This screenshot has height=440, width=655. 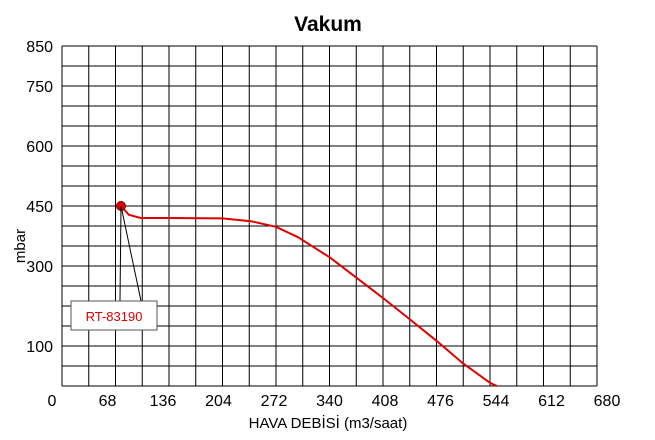 I want to click on y-tick-label: 850, so click(x=39, y=47).